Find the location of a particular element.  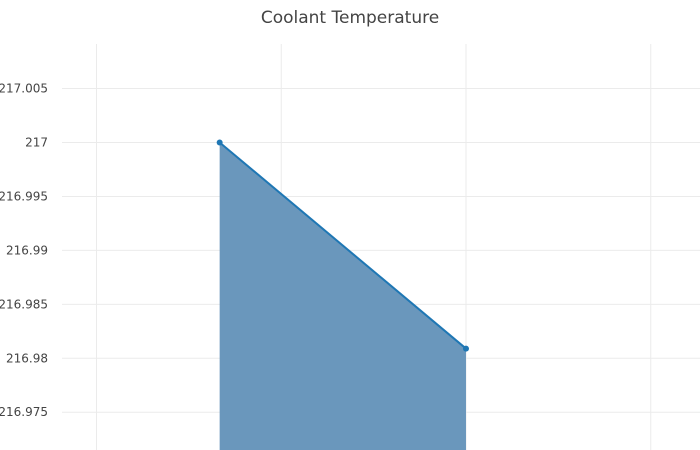

y-tick-label: 216.99 is located at coordinates (27, 250).